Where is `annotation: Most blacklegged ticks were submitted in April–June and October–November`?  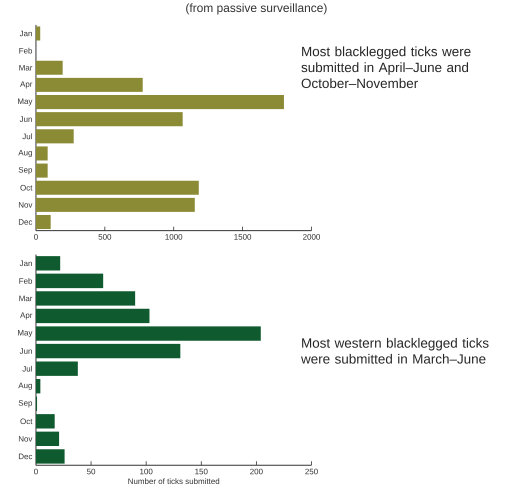
annotation: Most blacklegged ticks were submitted in April–June and October–November is located at coordinates (386, 67).